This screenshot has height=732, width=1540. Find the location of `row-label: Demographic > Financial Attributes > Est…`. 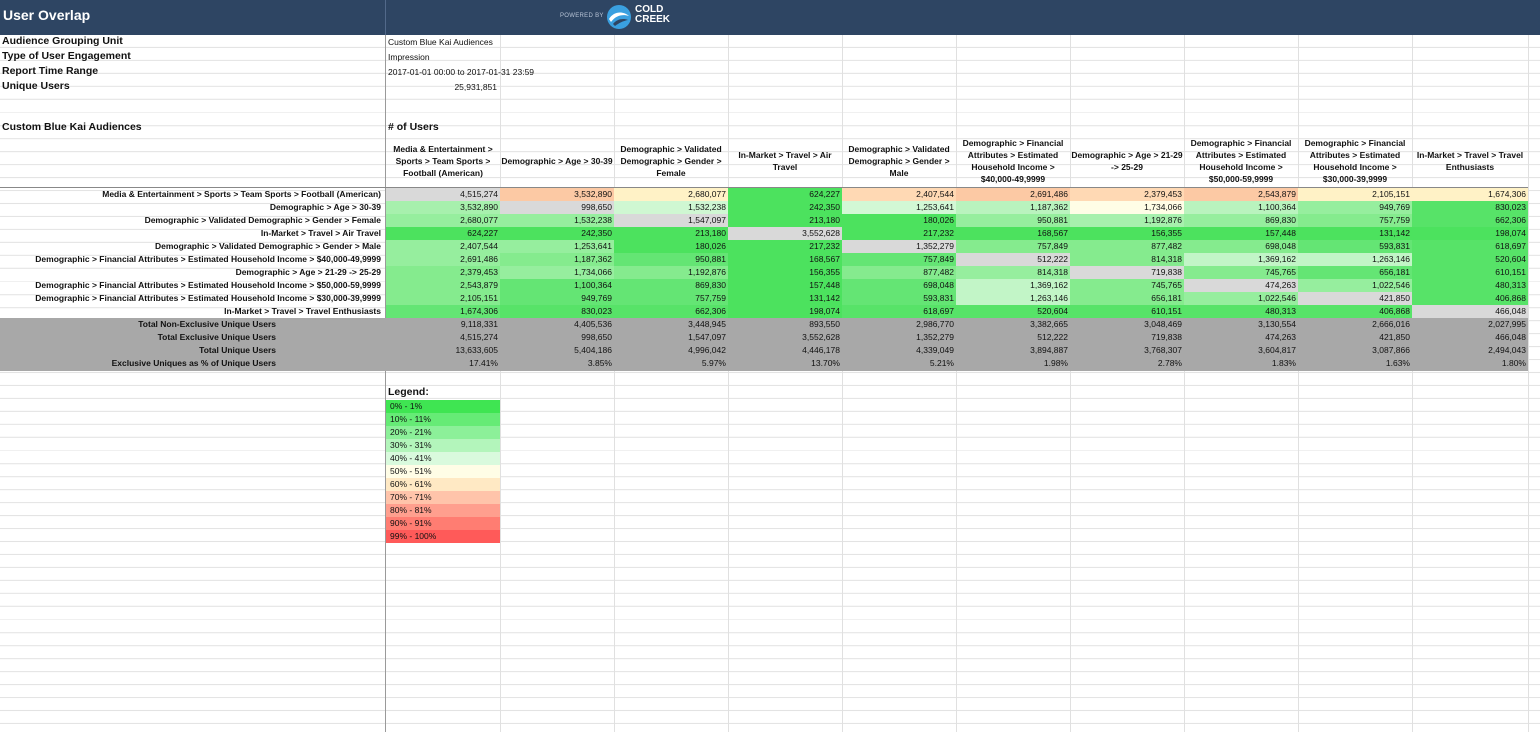

row-label: Demographic > Financial Attributes > Est… is located at coordinates (208, 285).